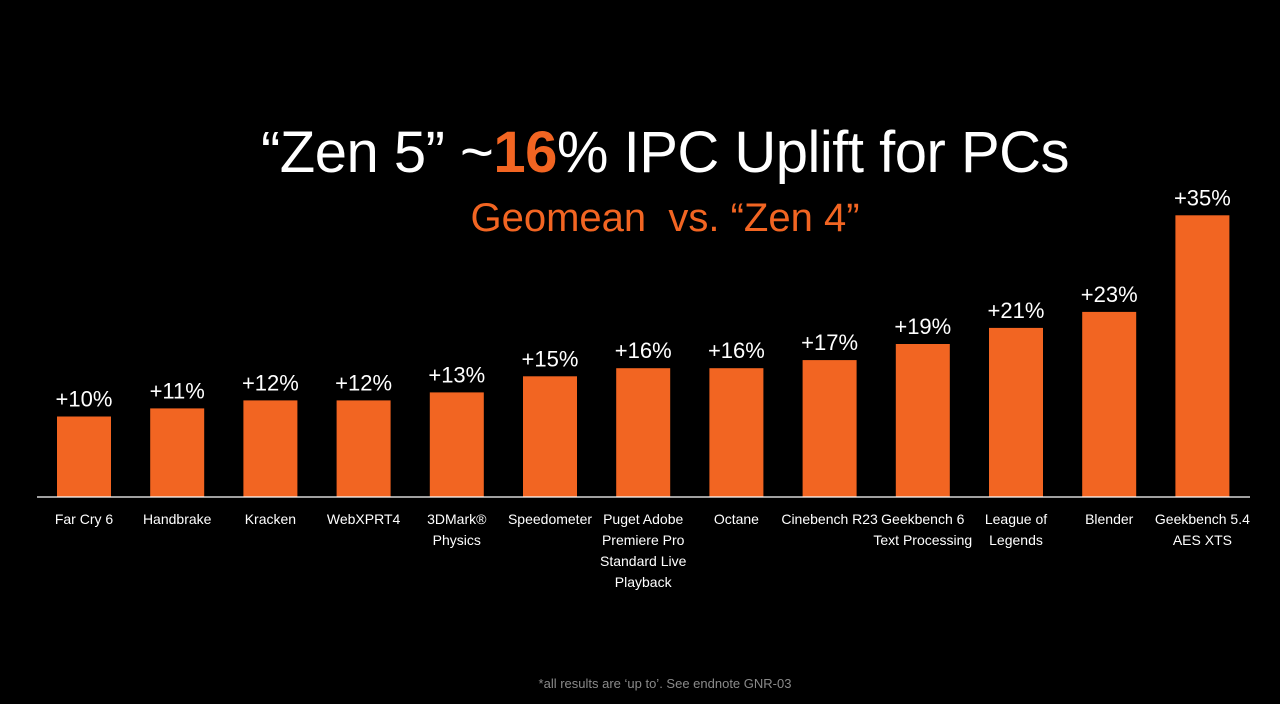  I want to click on data-label: +17%, so click(829, 342).